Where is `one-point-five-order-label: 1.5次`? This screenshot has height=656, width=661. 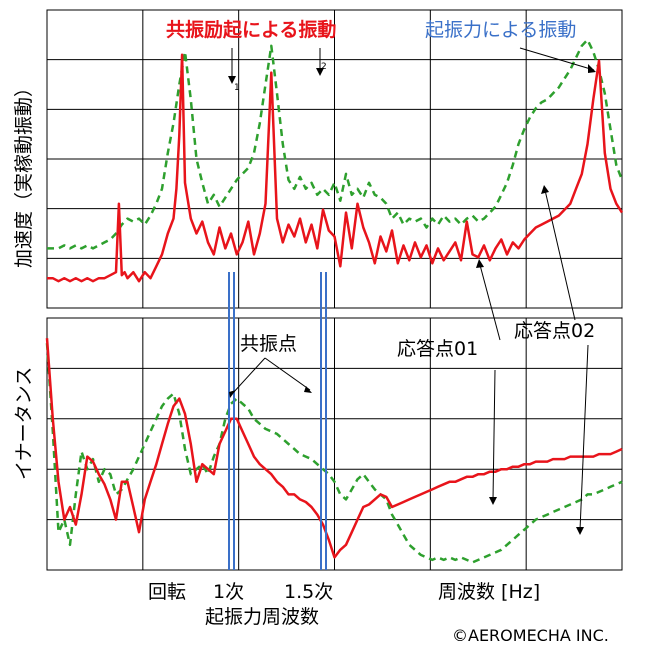 one-point-five-order-label: 1.5次 is located at coordinates (308, 592).